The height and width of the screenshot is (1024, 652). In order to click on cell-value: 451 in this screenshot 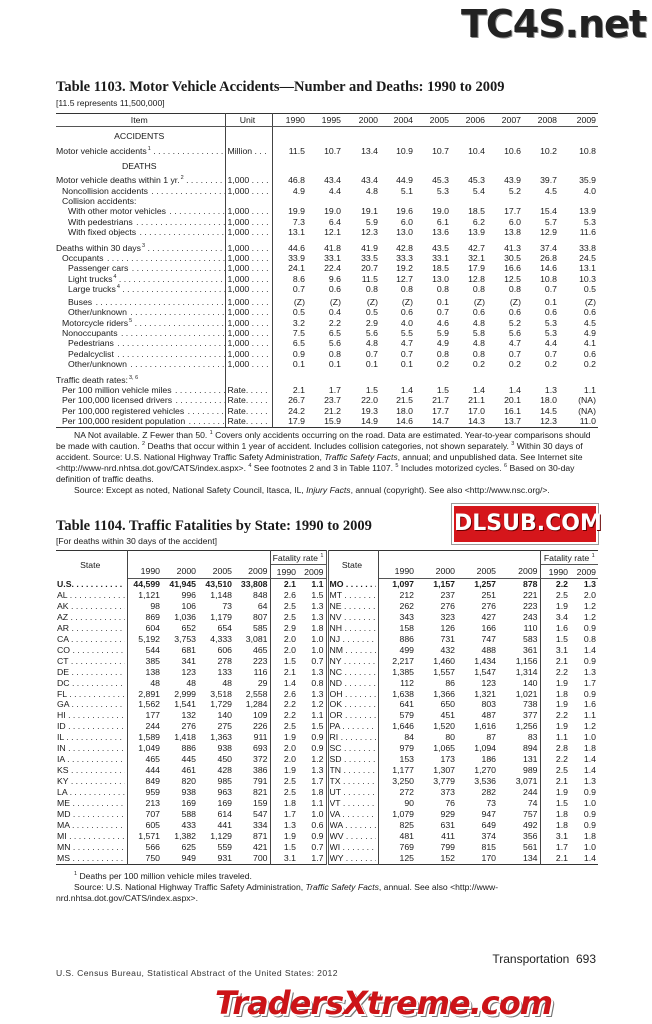, I will do `click(448, 715)`.